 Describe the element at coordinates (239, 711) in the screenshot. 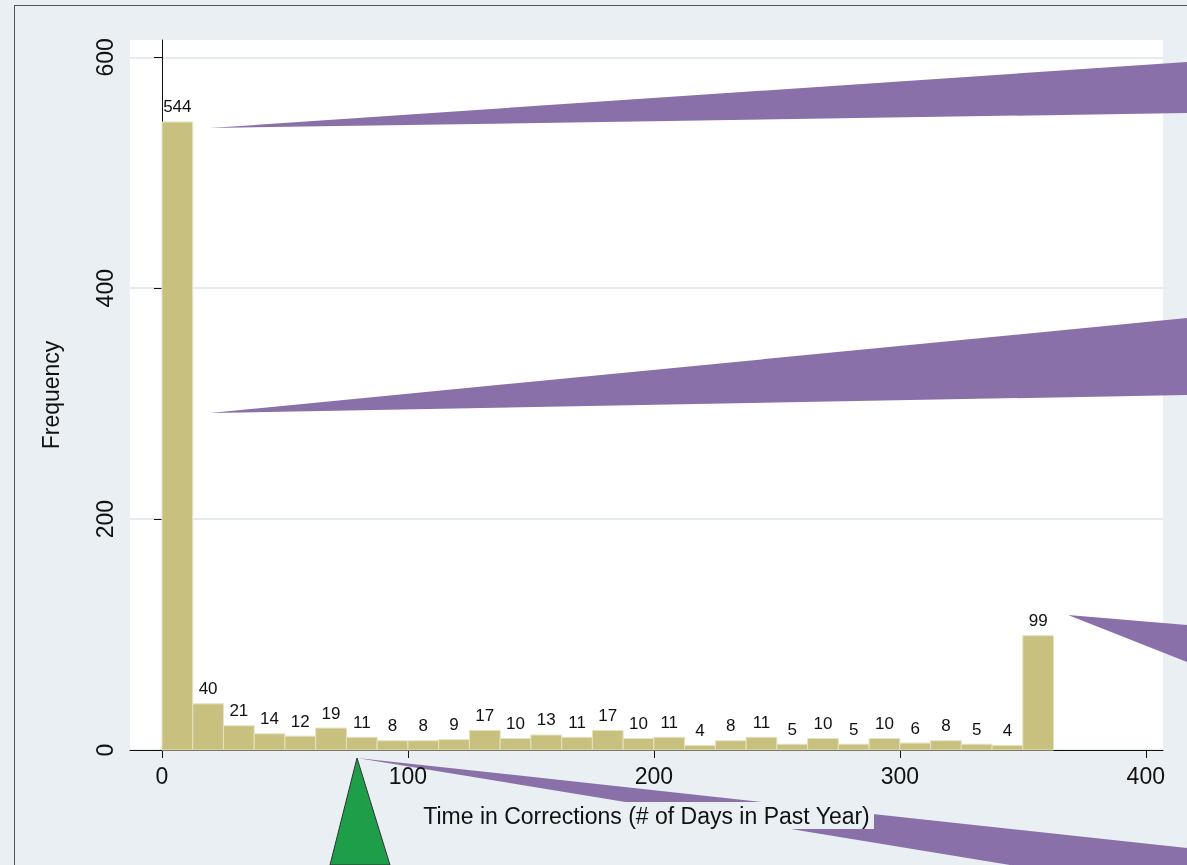

I see `data-label: 21` at that location.